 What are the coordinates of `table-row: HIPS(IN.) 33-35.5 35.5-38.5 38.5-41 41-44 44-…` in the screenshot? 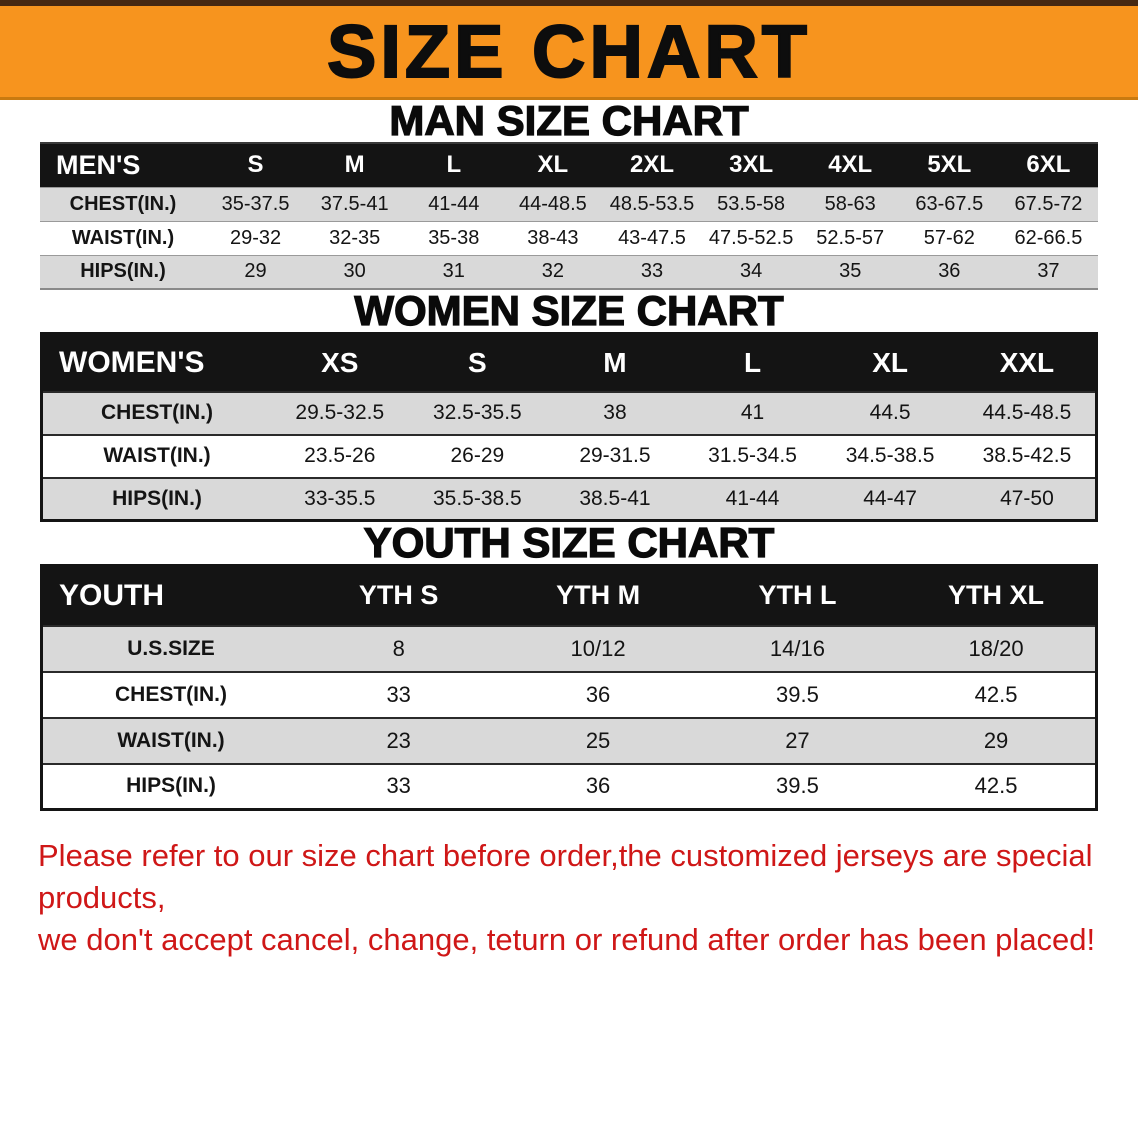 It's located at (569, 498).